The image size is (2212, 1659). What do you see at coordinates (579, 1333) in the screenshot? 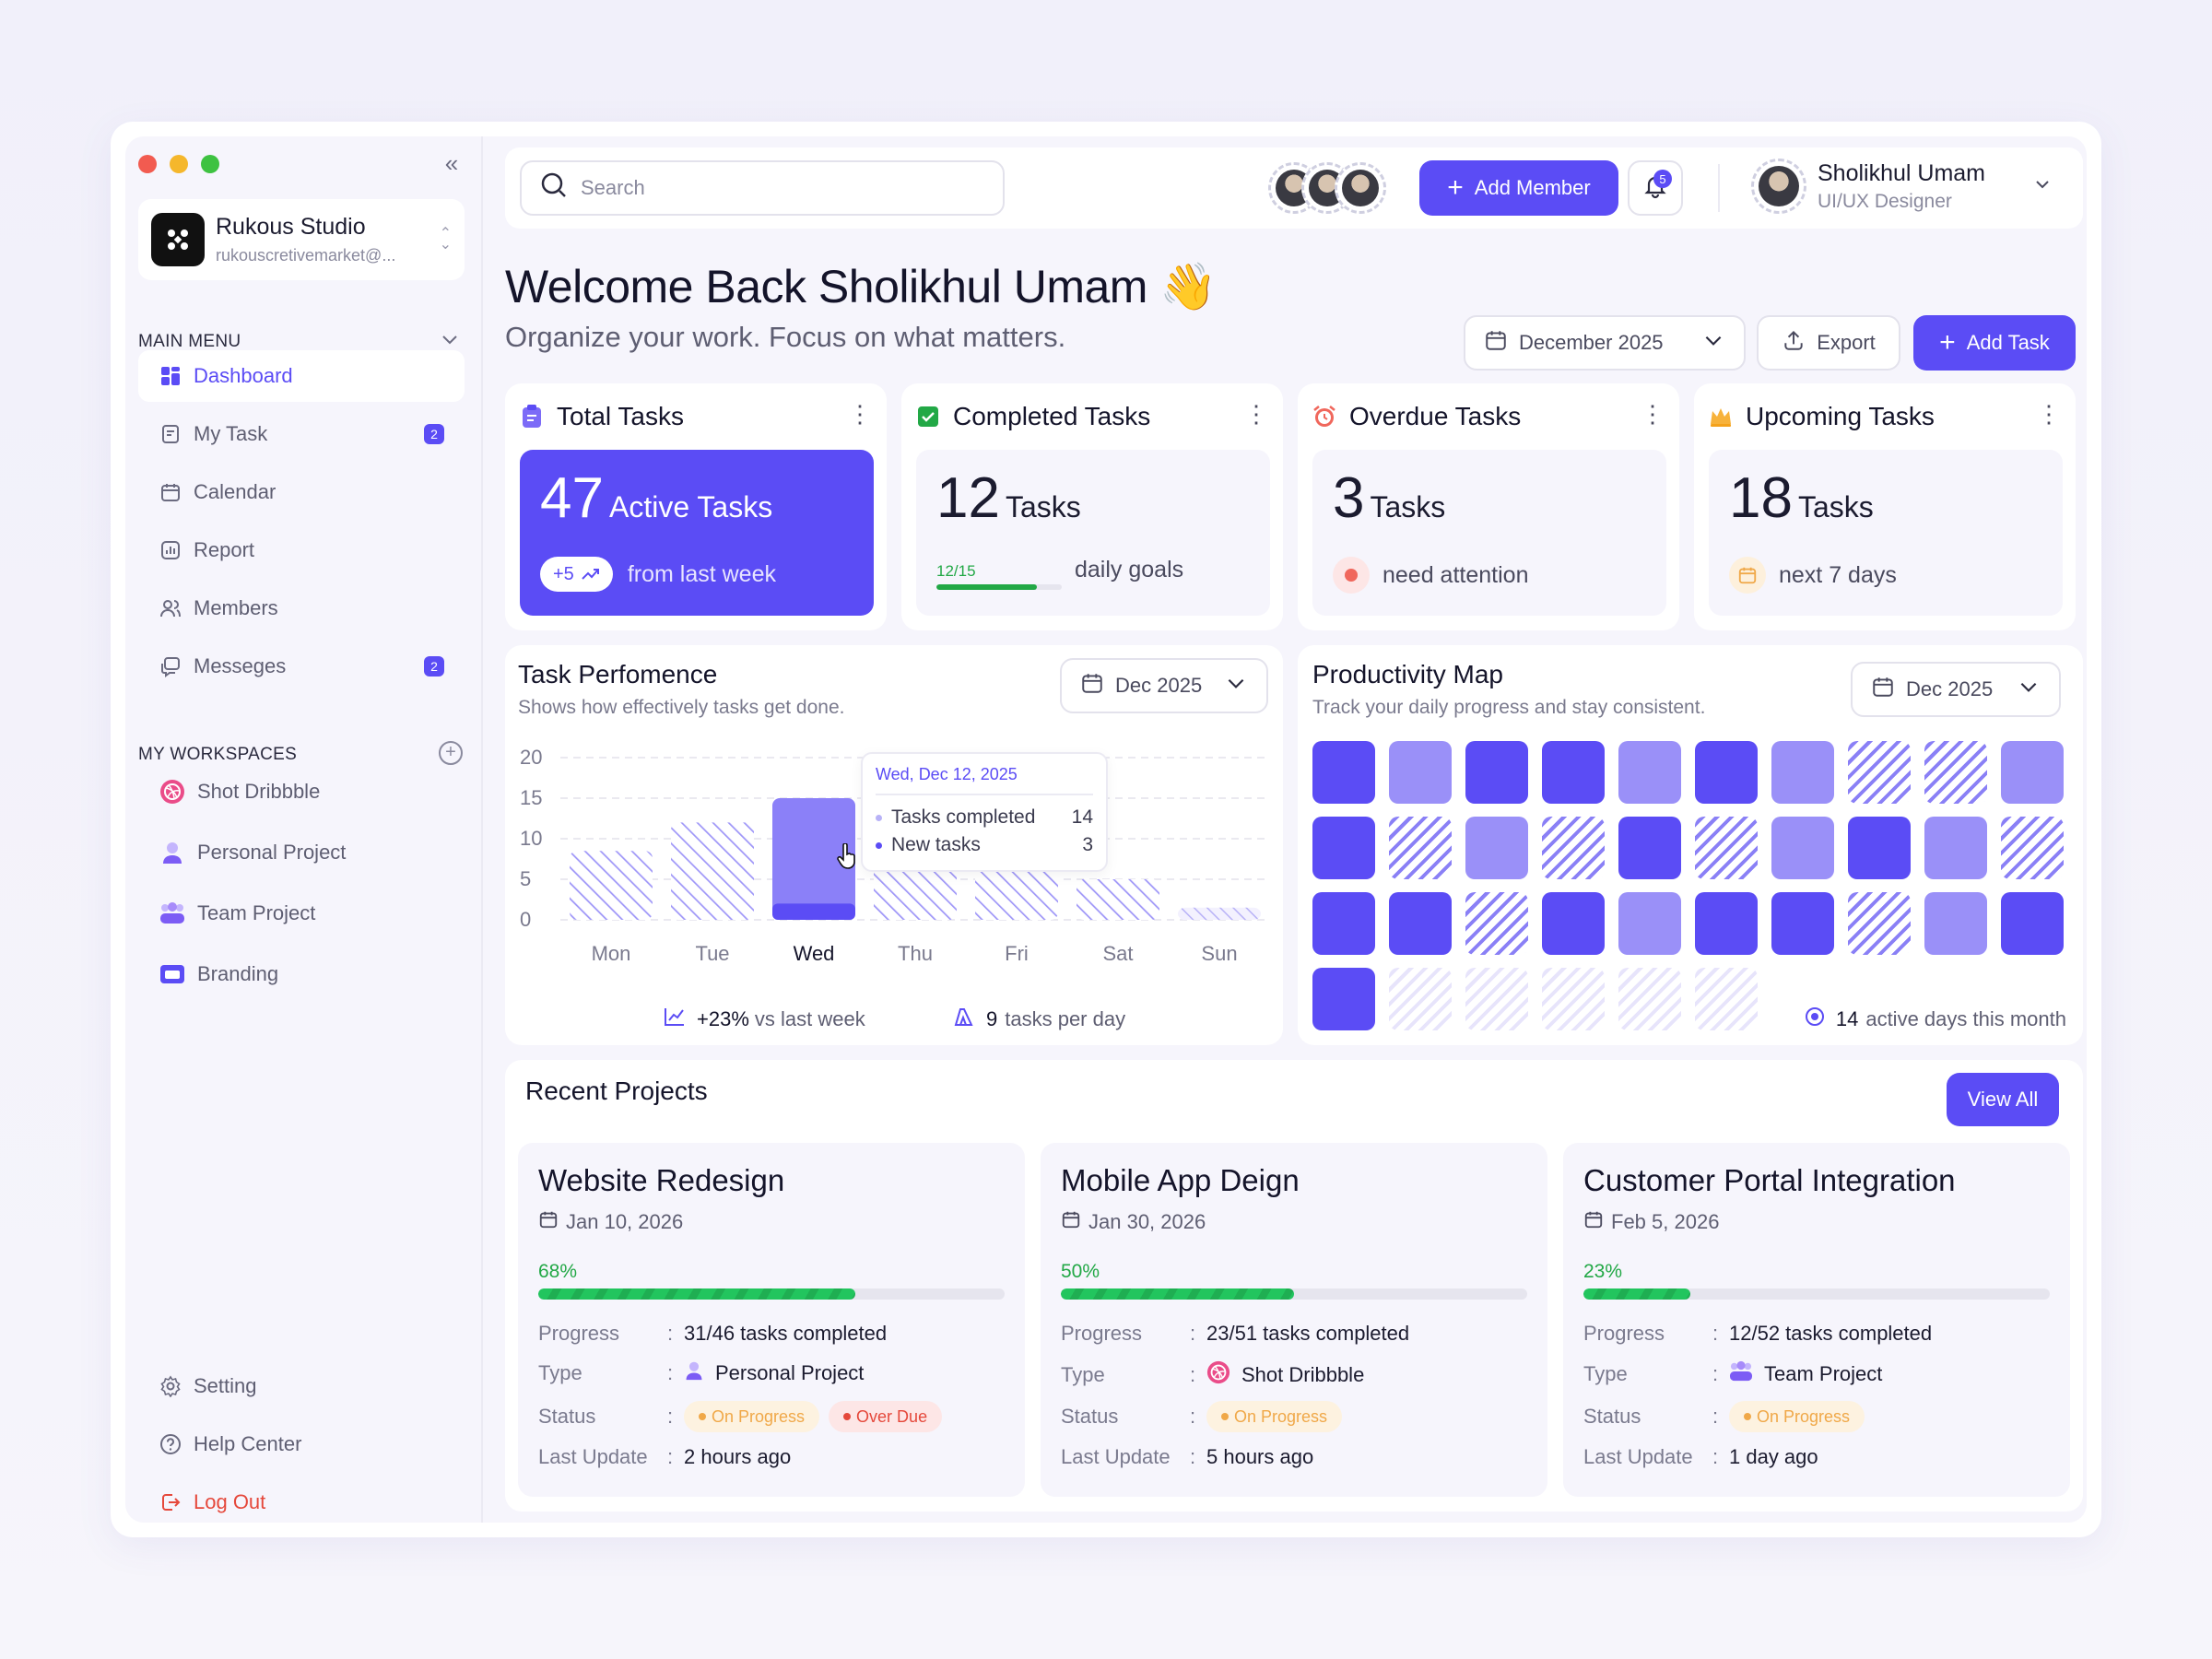
I see `row-key: Progress` at bounding box center [579, 1333].